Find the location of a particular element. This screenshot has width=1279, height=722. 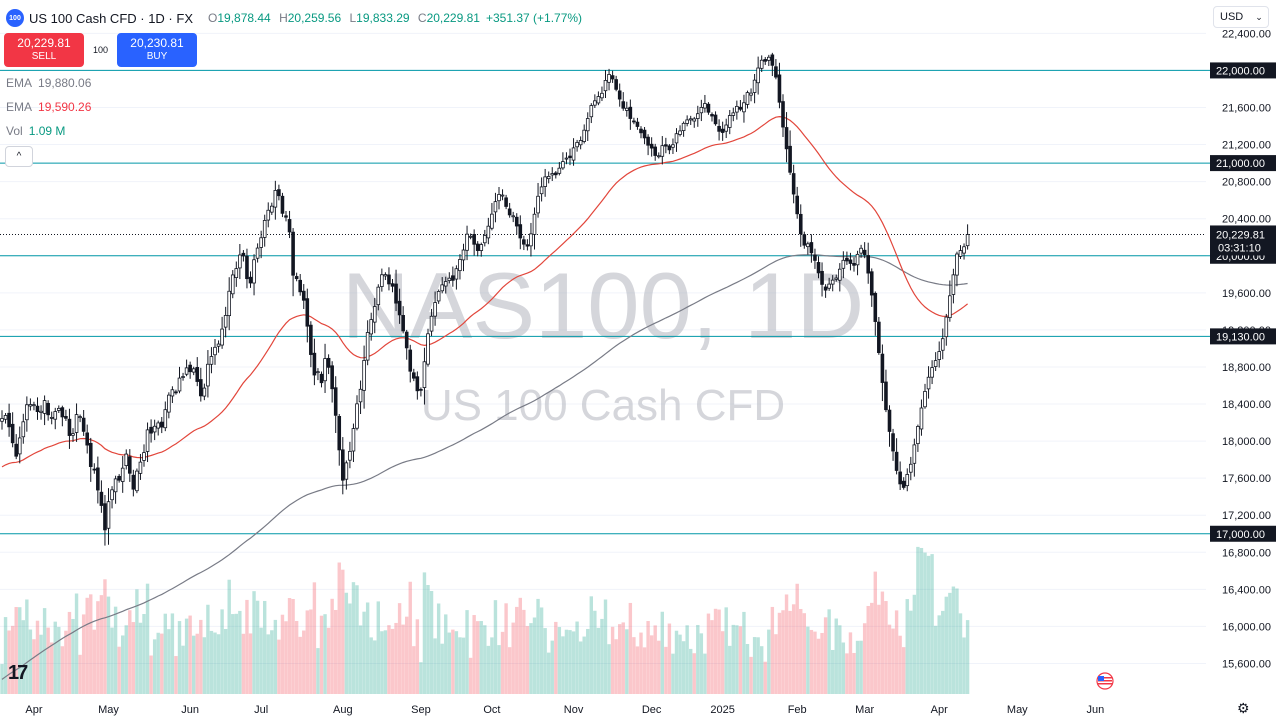

indicator-volume: Vol 1.09 M is located at coordinates (35, 131).